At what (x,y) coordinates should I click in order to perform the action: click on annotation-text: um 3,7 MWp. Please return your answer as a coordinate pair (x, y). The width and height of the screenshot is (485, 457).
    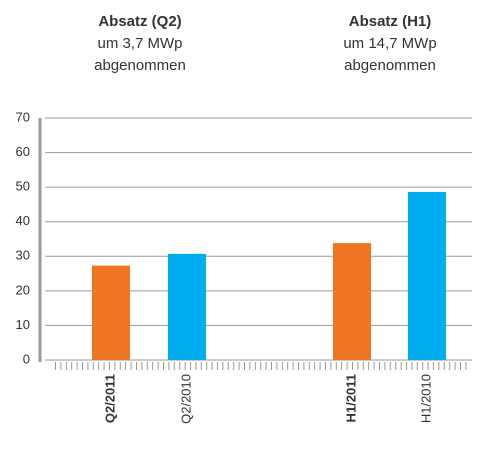
    Looking at the image, I should click on (139, 43).